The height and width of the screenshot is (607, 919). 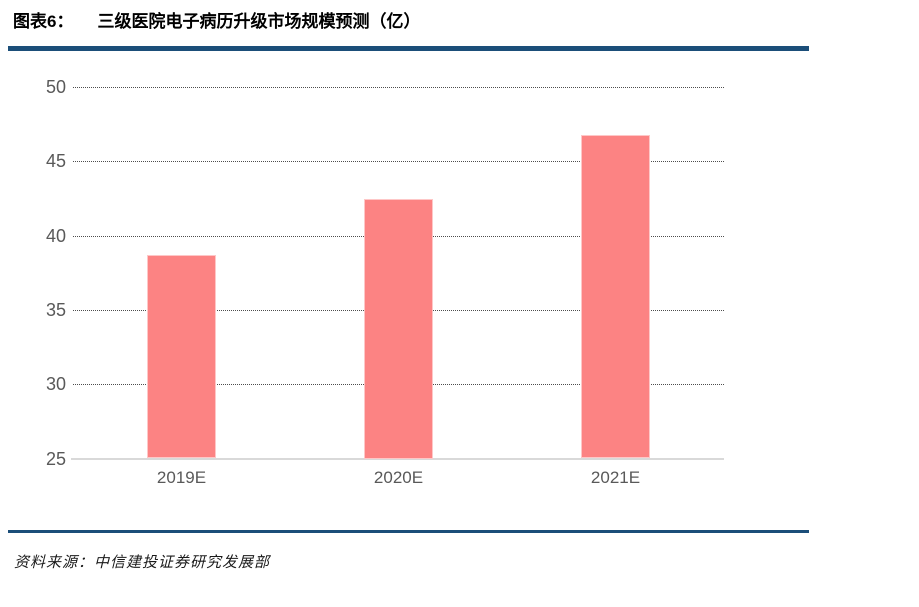 I want to click on x-axis-tick-label: 2019E, so click(x=181, y=477).